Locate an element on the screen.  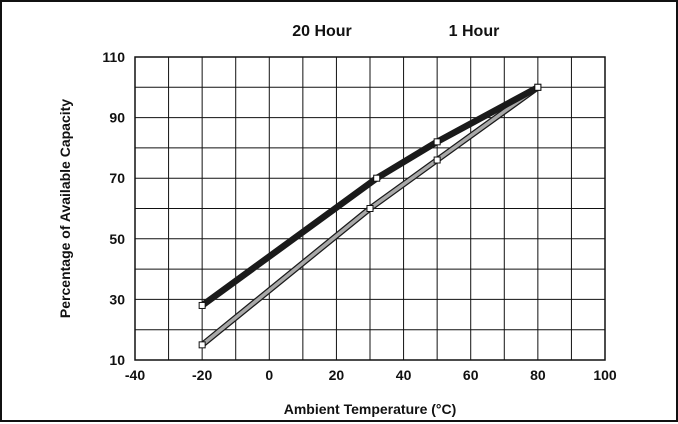
y-tick-label: 90 is located at coordinates (117, 118).